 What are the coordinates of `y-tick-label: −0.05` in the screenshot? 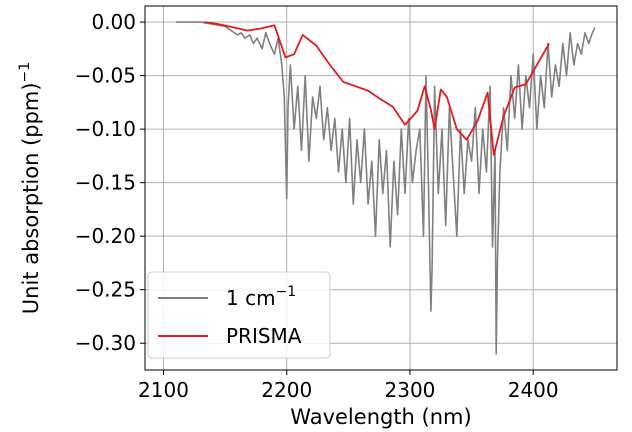 It's located at (105, 76).